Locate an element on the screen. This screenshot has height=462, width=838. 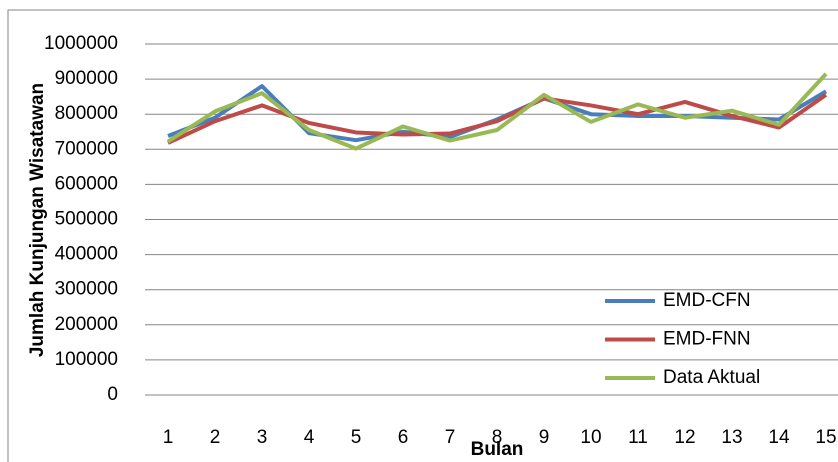
y-tick-label: 0 is located at coordinates (112, 394).